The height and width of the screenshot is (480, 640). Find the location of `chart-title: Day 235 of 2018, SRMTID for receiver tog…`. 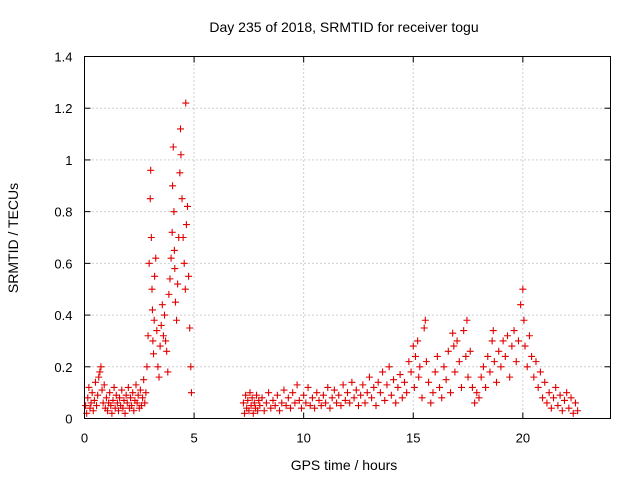

chart-title: Day 235 of 2018, SRMTID for receiver tog… is located at coordinates (343, 27).